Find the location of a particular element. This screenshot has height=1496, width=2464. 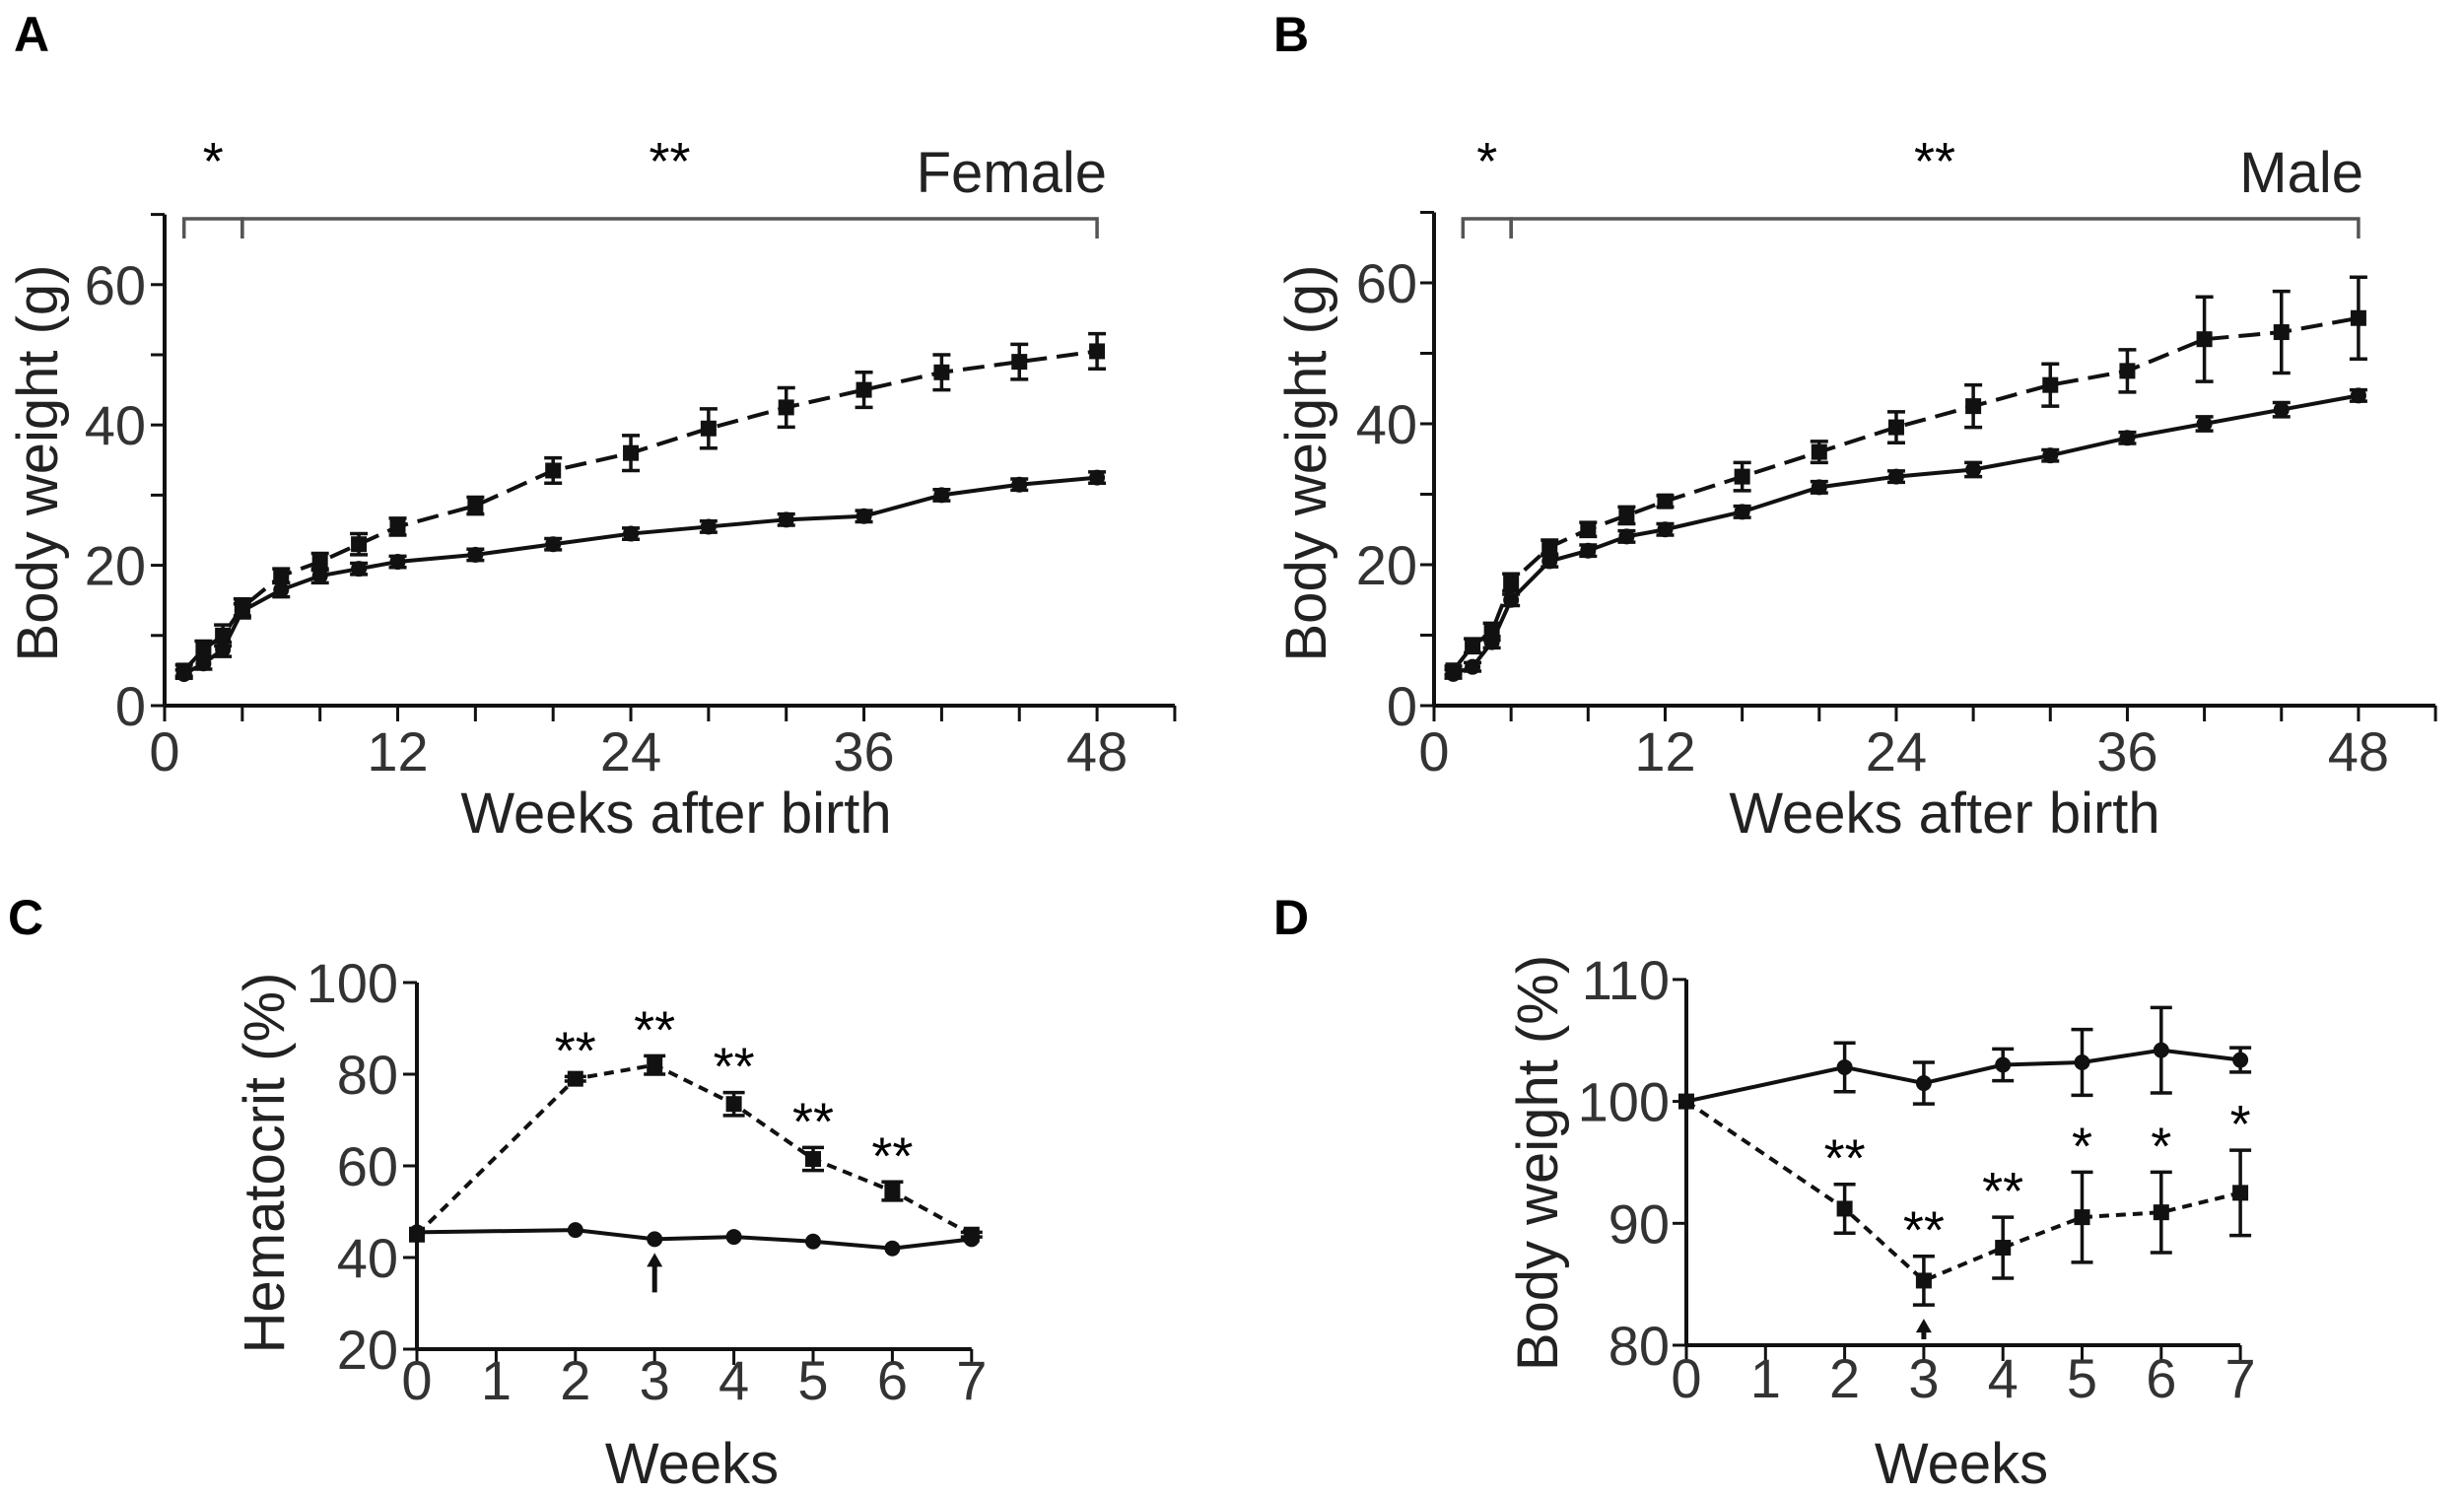

y-tick-label: 110 is located at coordinates (1626, 980).